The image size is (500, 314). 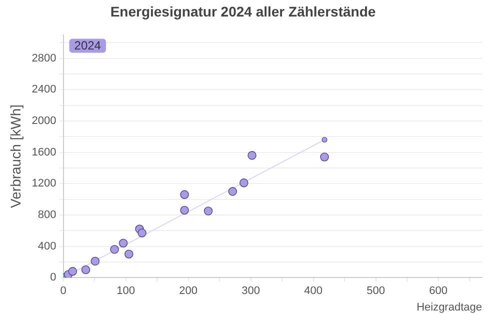 What do you see at coordinates (438, 291) in the screenshot?
I see `x-tick-label: 600` at bounding box center [438, 291].